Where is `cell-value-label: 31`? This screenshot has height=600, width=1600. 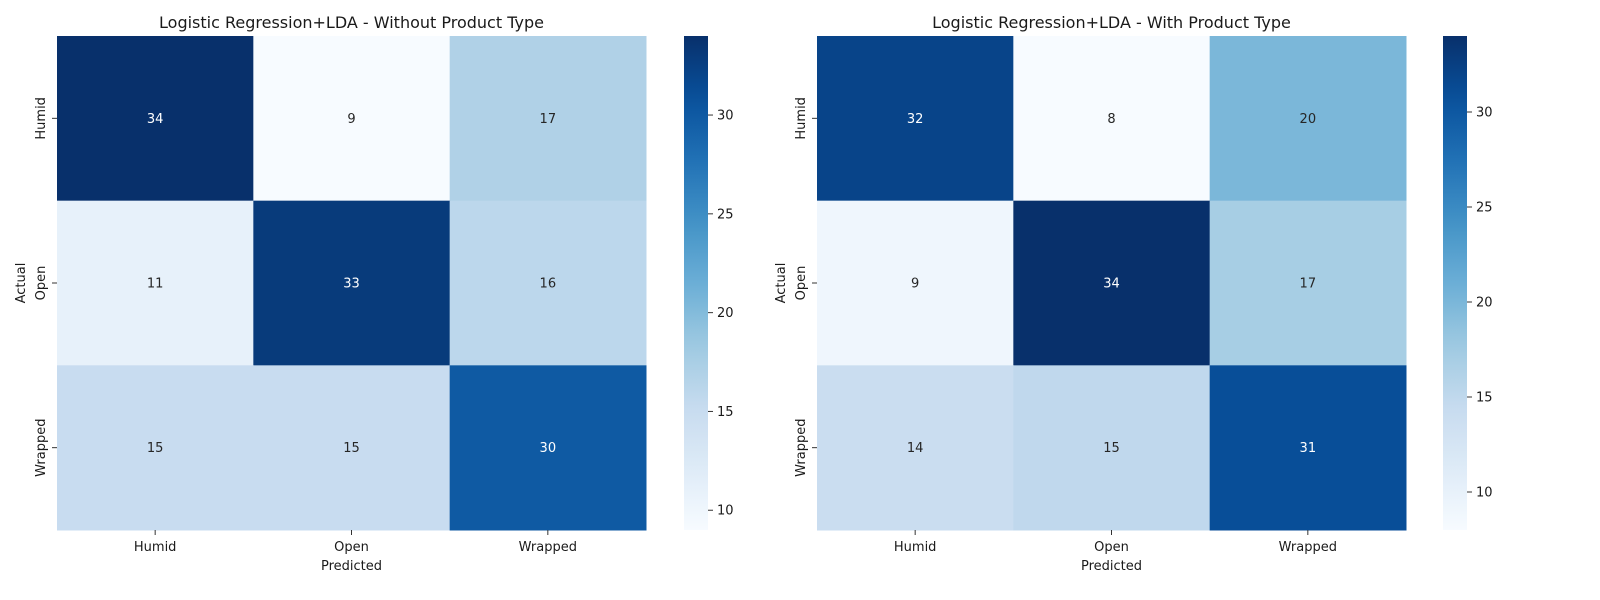
cell-value-label: 31 is located at coordinates (1308, 448).